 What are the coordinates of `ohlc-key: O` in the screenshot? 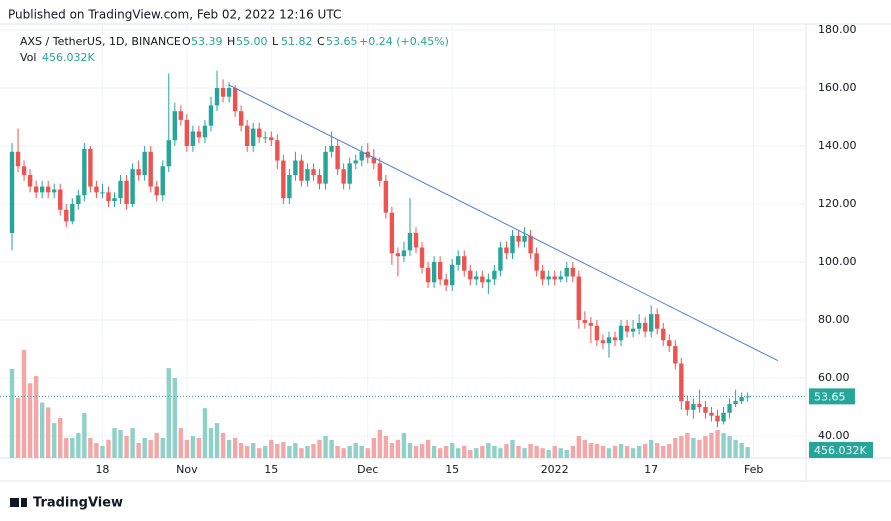 It's located at (186, 41).